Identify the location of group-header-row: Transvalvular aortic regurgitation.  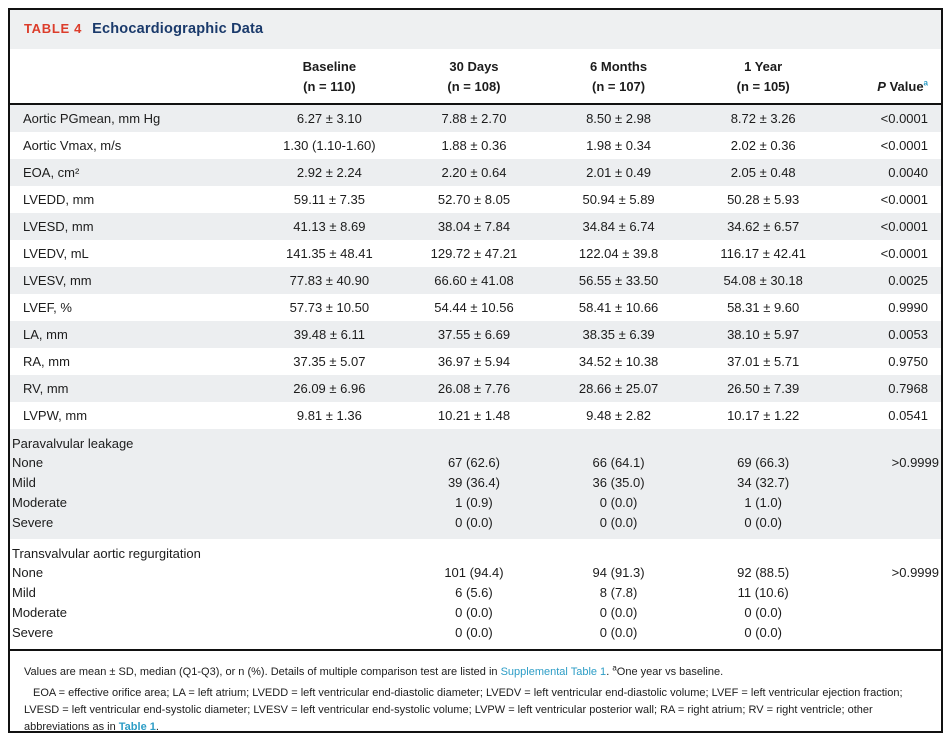
(475, 551).